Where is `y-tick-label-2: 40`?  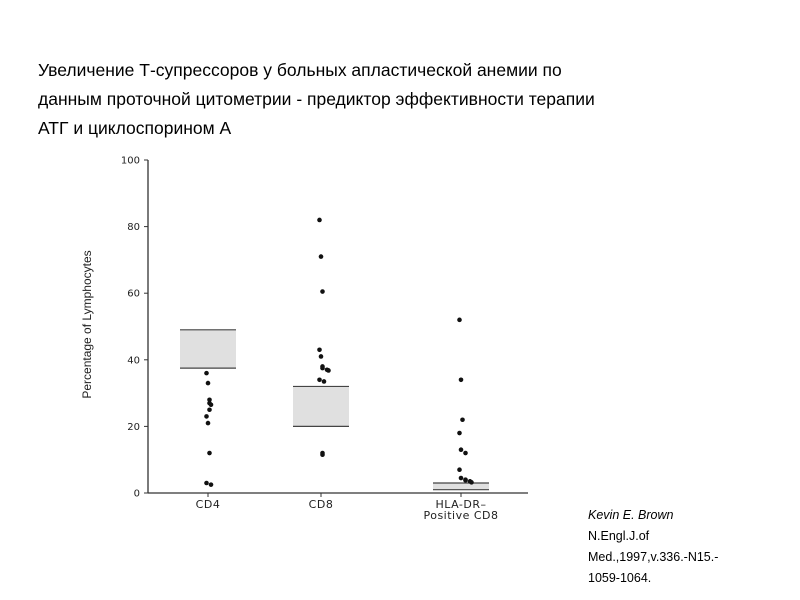 y-tick-label-2: 40 is located at coordinates (133, 360).